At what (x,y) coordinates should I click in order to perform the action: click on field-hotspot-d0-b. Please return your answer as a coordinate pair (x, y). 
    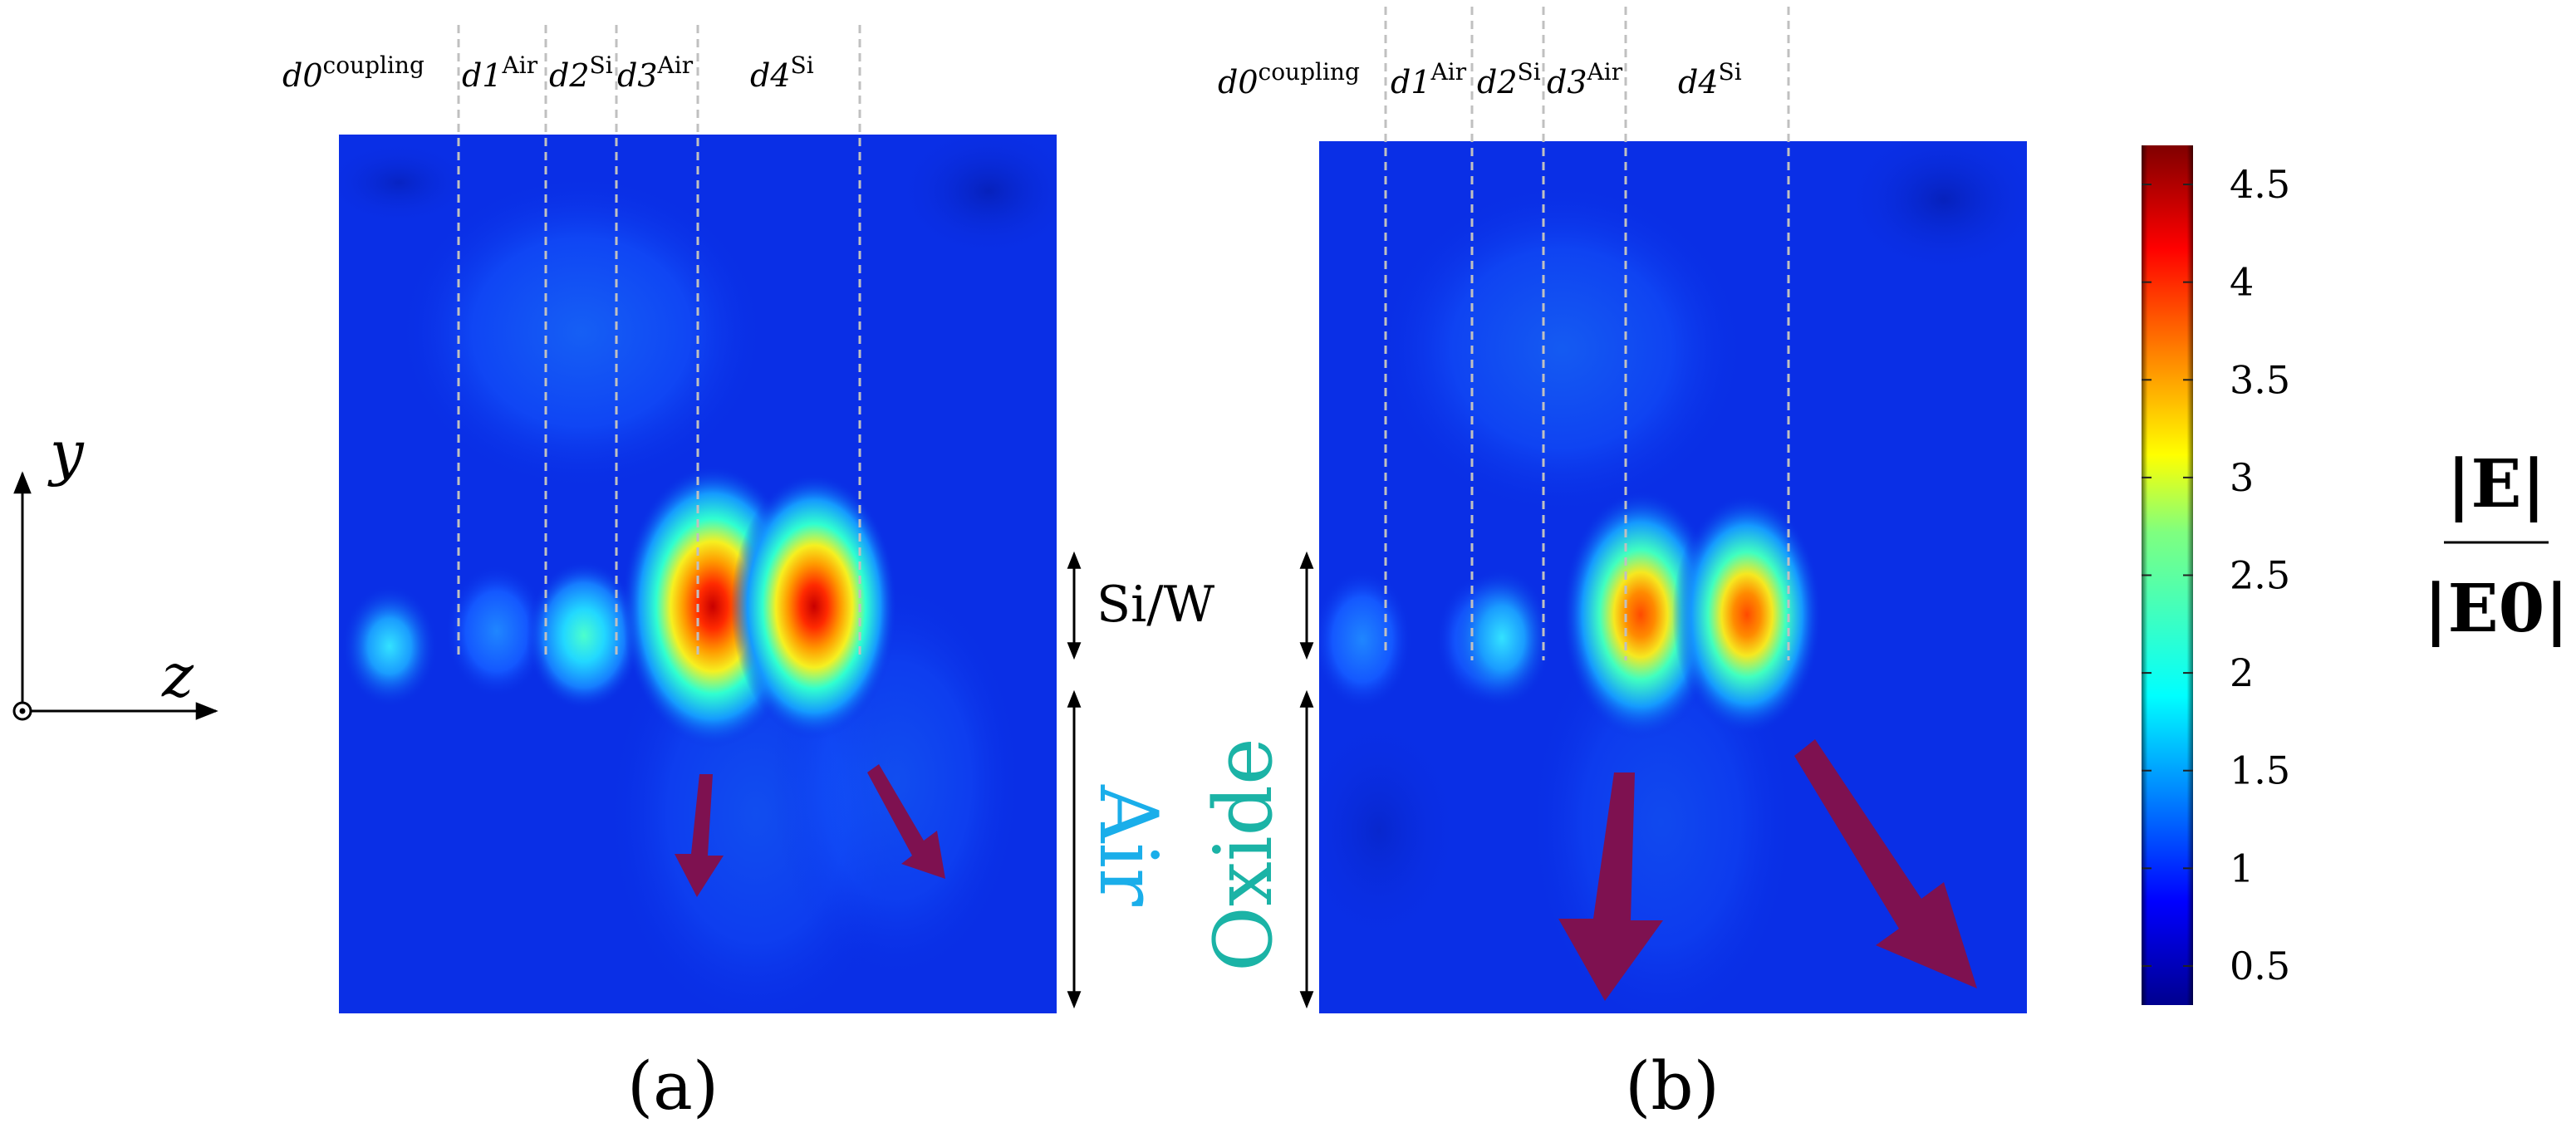
    Looking at the image, I should click on (1365, 639).